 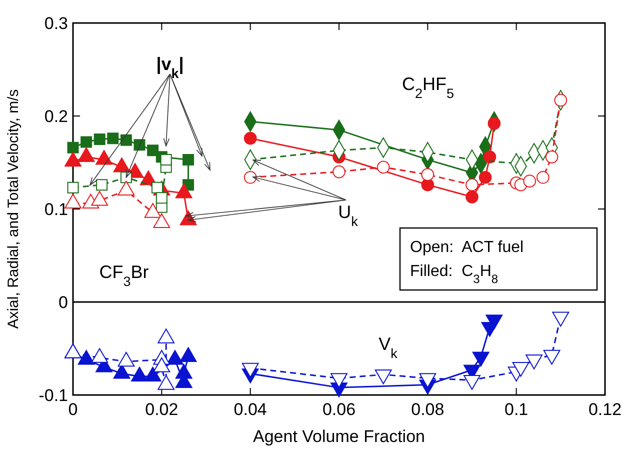 What do you see at coordinates (427, 409) in the screenshot?
I see `x-tick-label: 0.08` at bounding box center [427, 409].